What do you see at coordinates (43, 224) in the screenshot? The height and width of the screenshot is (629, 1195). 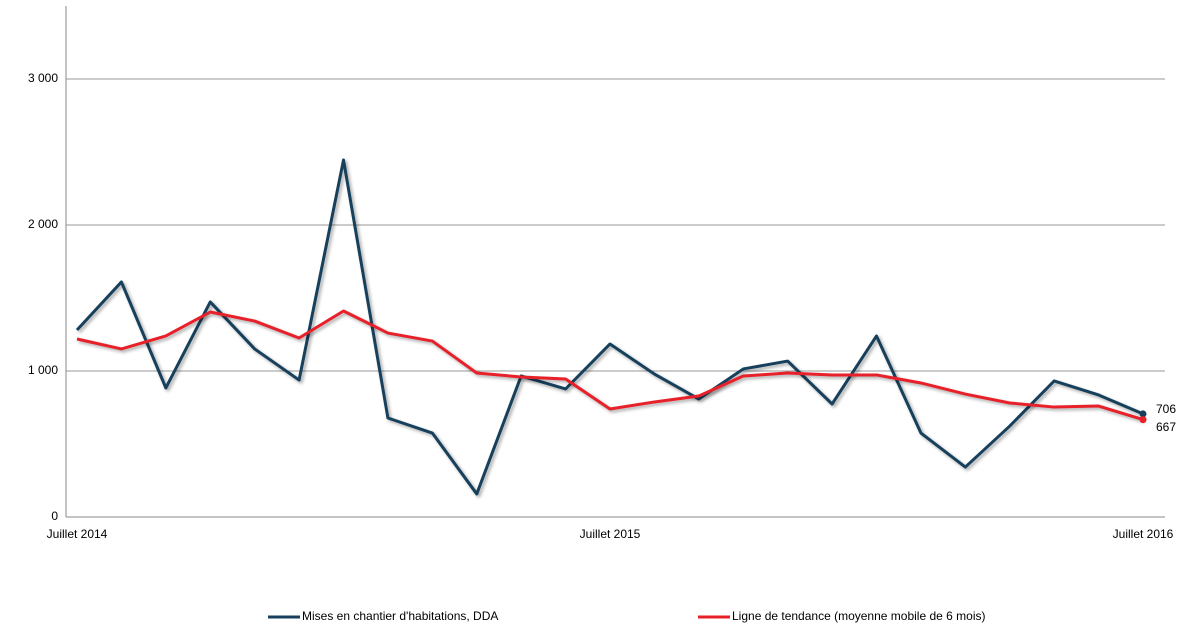 I see `y-tick-label: 2 000` at bounding box center [43, 224].